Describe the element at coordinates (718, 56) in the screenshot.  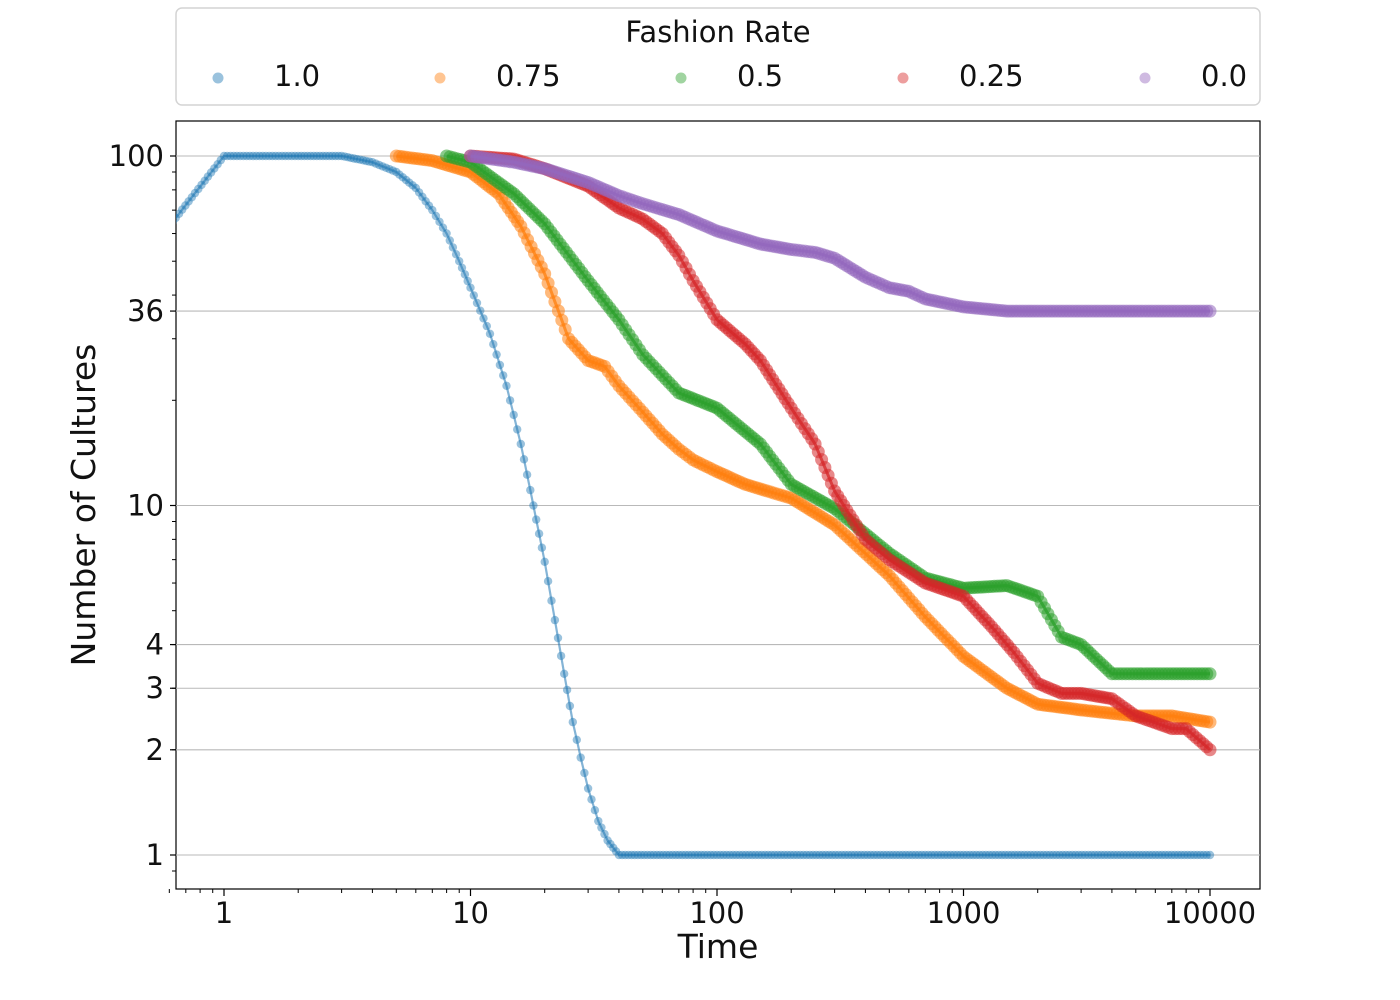
I see `legend-box` at that location.